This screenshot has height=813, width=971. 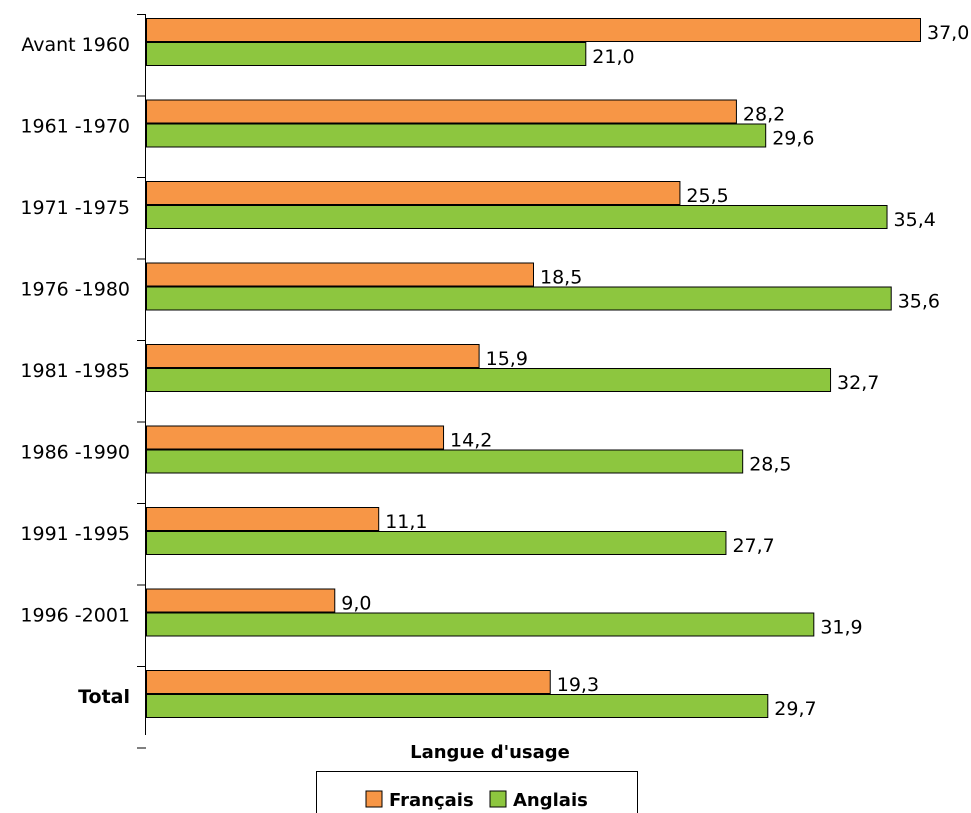 What do you see at coordinates (241, 600) in the screenshot?
I see `bar-francais-1996-2001` at bounding box center [241, 600].